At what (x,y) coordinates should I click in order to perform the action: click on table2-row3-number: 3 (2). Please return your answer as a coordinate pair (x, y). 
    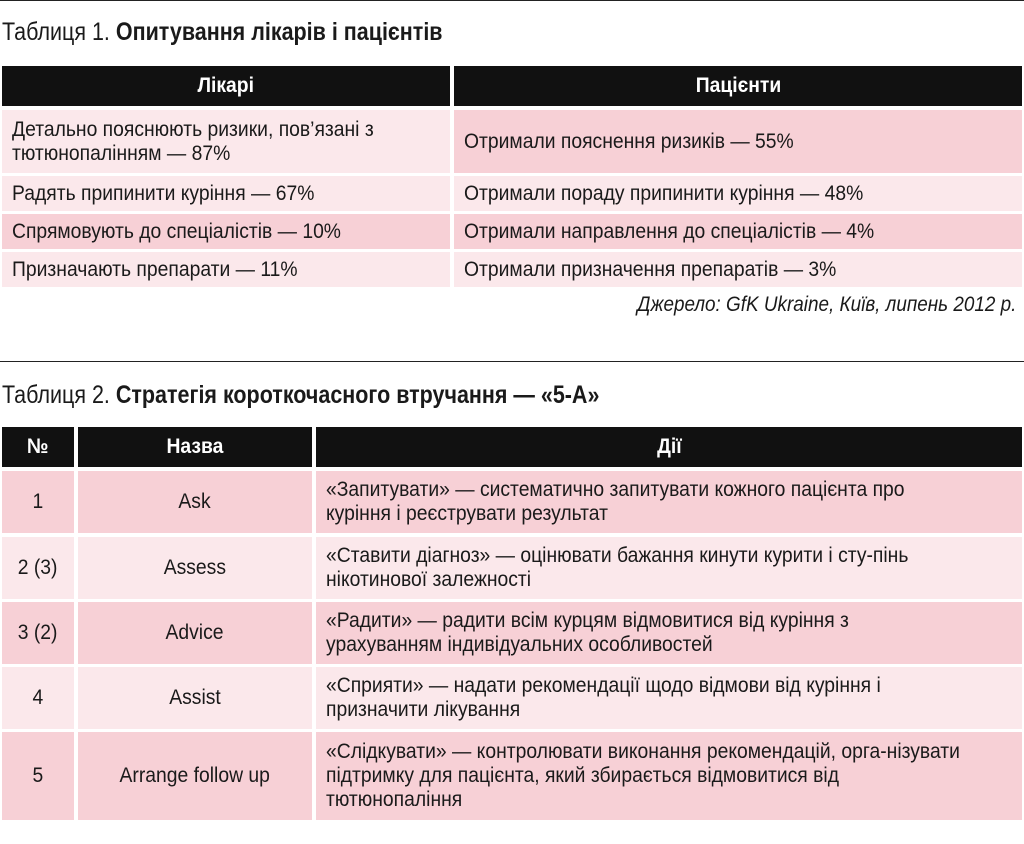
    Looking at the image, I should click on (38, 633).